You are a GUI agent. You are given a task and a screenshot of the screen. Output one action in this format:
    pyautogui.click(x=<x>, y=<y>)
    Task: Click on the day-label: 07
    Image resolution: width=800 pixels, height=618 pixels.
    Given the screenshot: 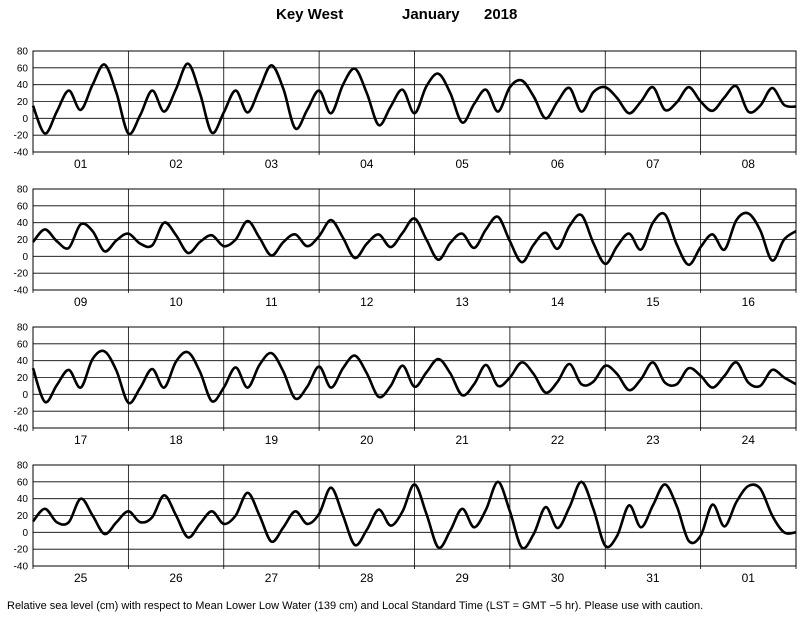 What is the action you would take?
    pyautogui.click(x=653, y=164)
    